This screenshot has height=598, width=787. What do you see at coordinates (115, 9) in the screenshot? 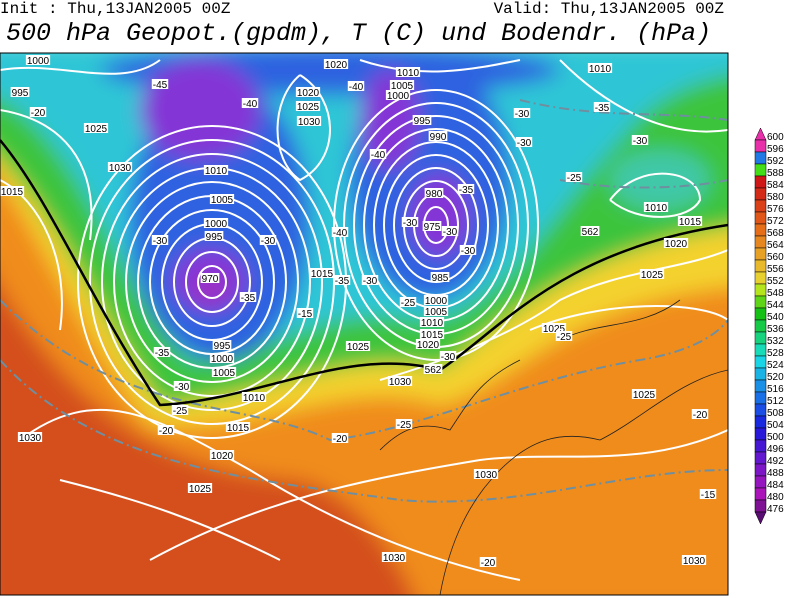
I see `init-time: Init : Thu,13JAN2005 00Z` at bounding box center [115, 9].